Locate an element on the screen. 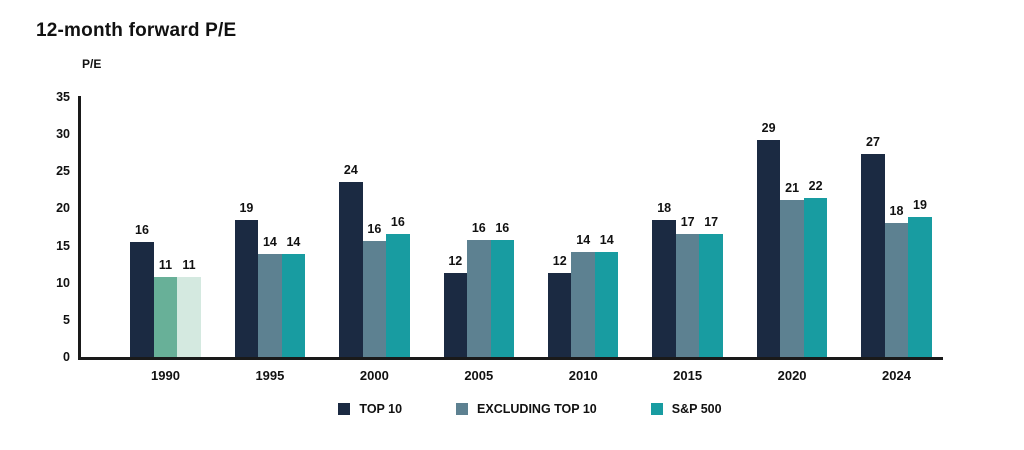 This screenshot has height=450, width=1024. bar-excluding-top-10-2000 is located at coordinates (374, 299).